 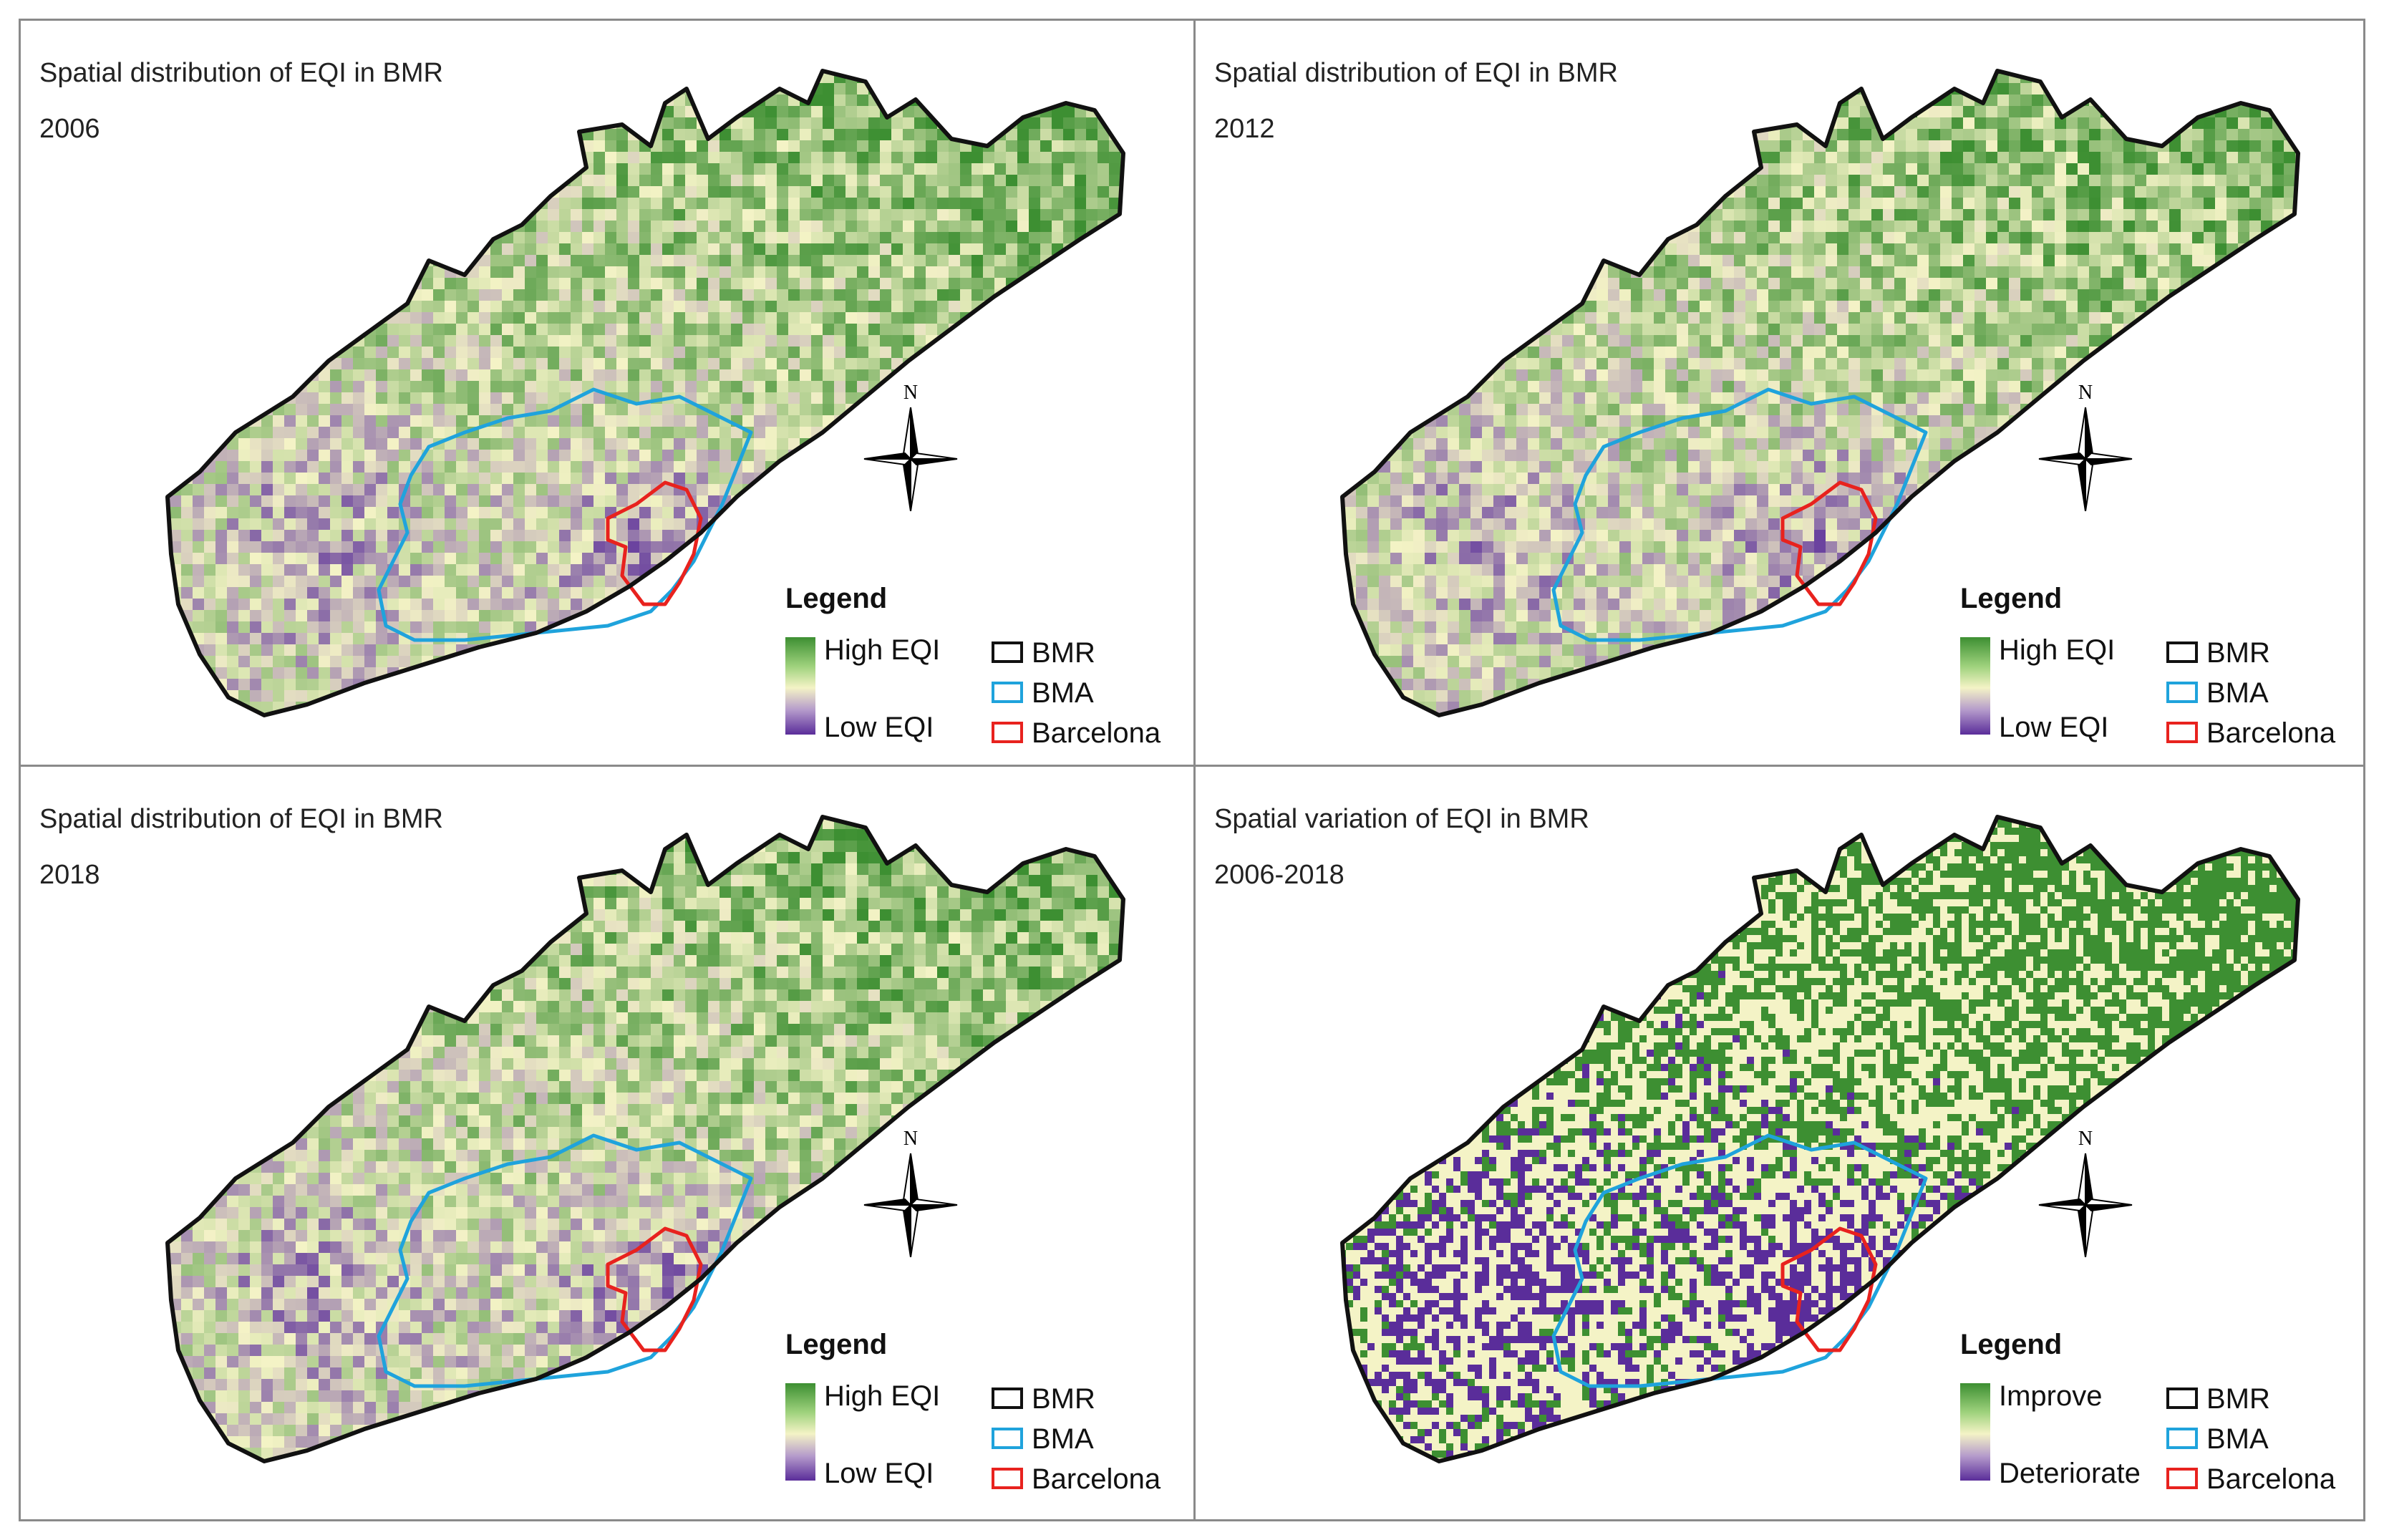 I want to click on panel-period: 2012, so click(x=1245, y=130).